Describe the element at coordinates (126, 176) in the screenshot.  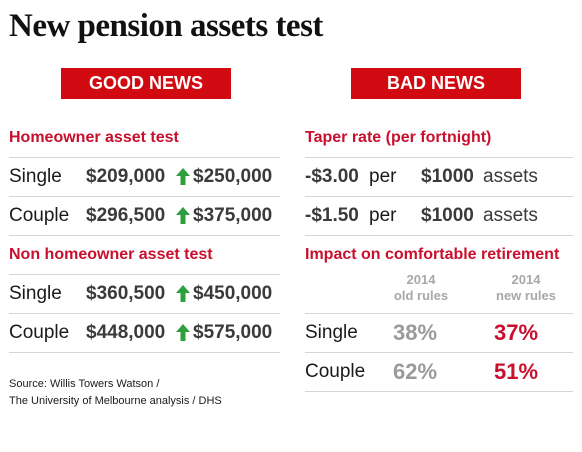
I see `old-value: $209,000` at that location.